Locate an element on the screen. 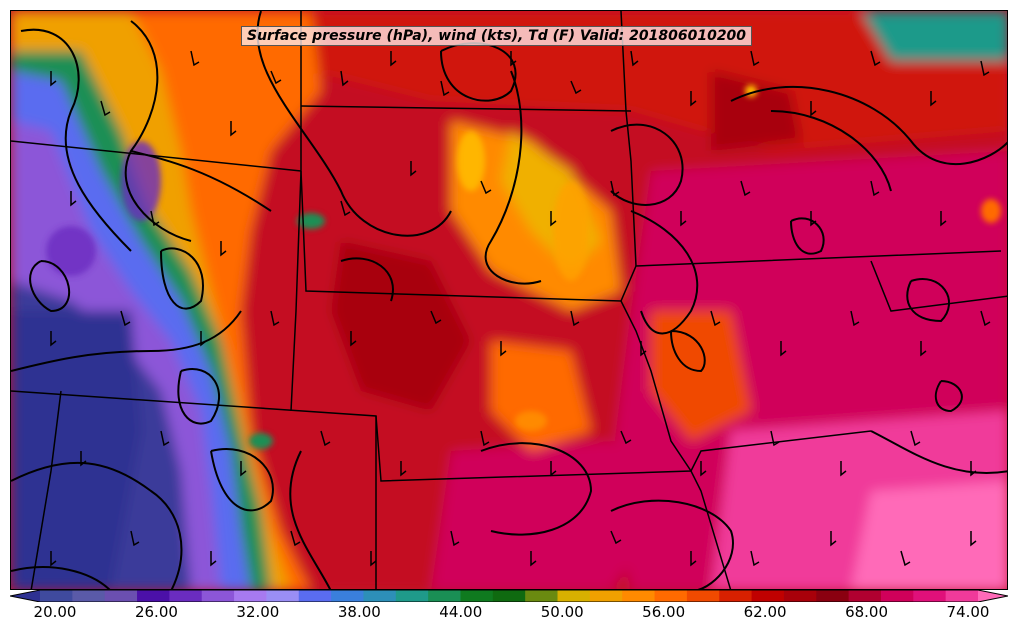 The height and width of the screenshot is (633, 1018). colorbar-tick-label: 32.00 is located at coordinates (258, 612).